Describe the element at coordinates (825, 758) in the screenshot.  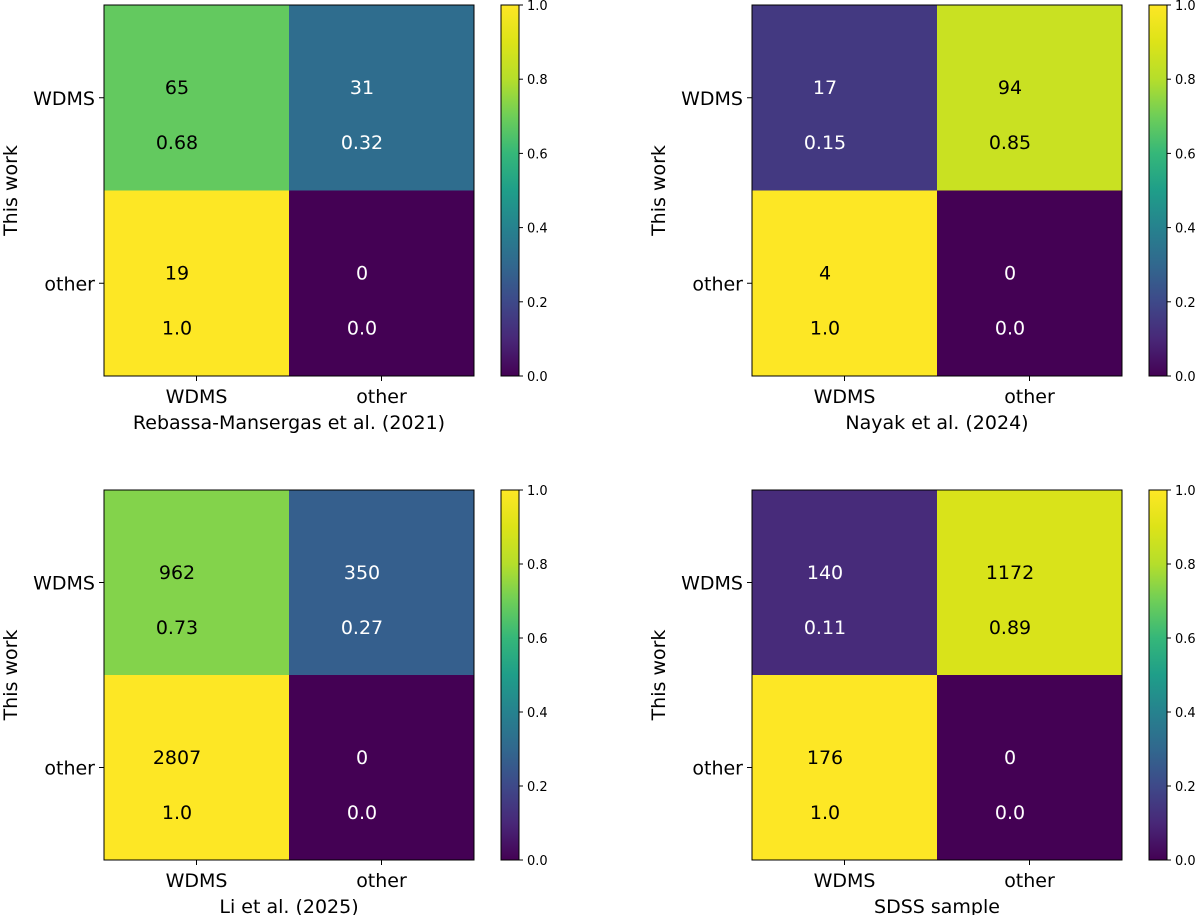
I see `cell-count-r1-c0: 176` at that location.